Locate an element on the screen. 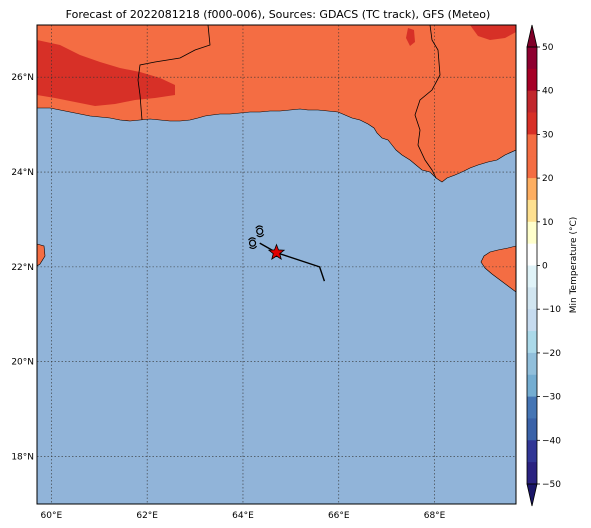  colorbar-tick-label: −20 is located at coordinates (551, 354).